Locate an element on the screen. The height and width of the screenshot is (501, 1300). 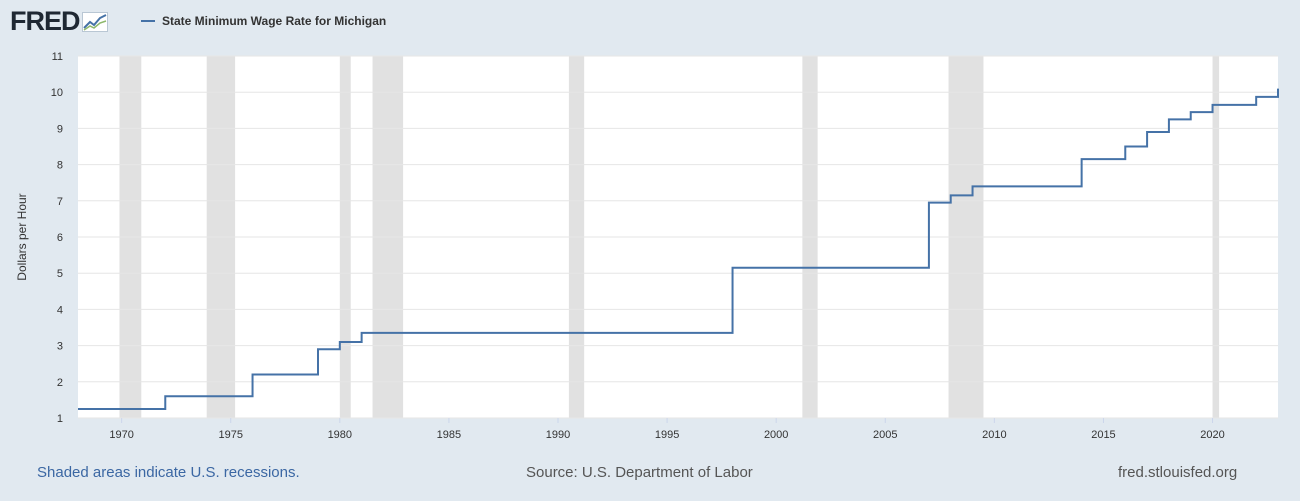
y-tick-label-4: 4 is located at coordinates (60, 310).